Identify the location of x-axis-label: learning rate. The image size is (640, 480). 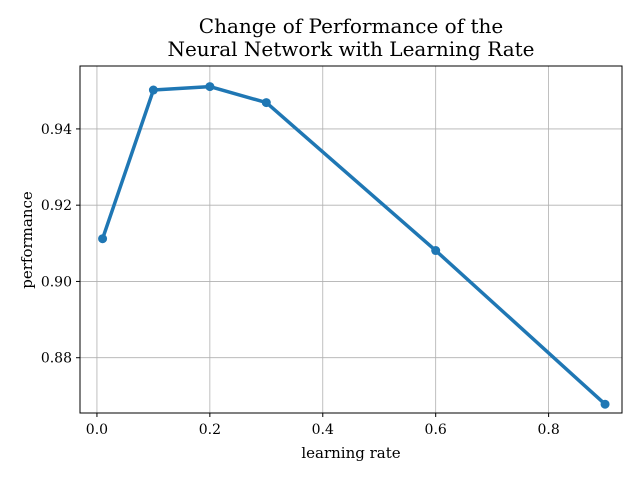
(350, 453).